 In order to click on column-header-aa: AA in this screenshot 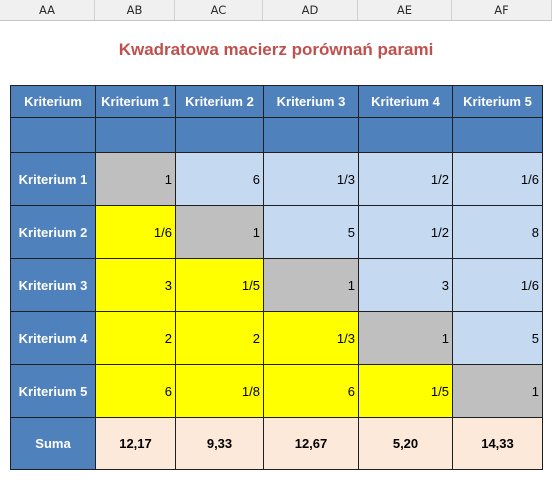, I will do `click(47, 10)`.